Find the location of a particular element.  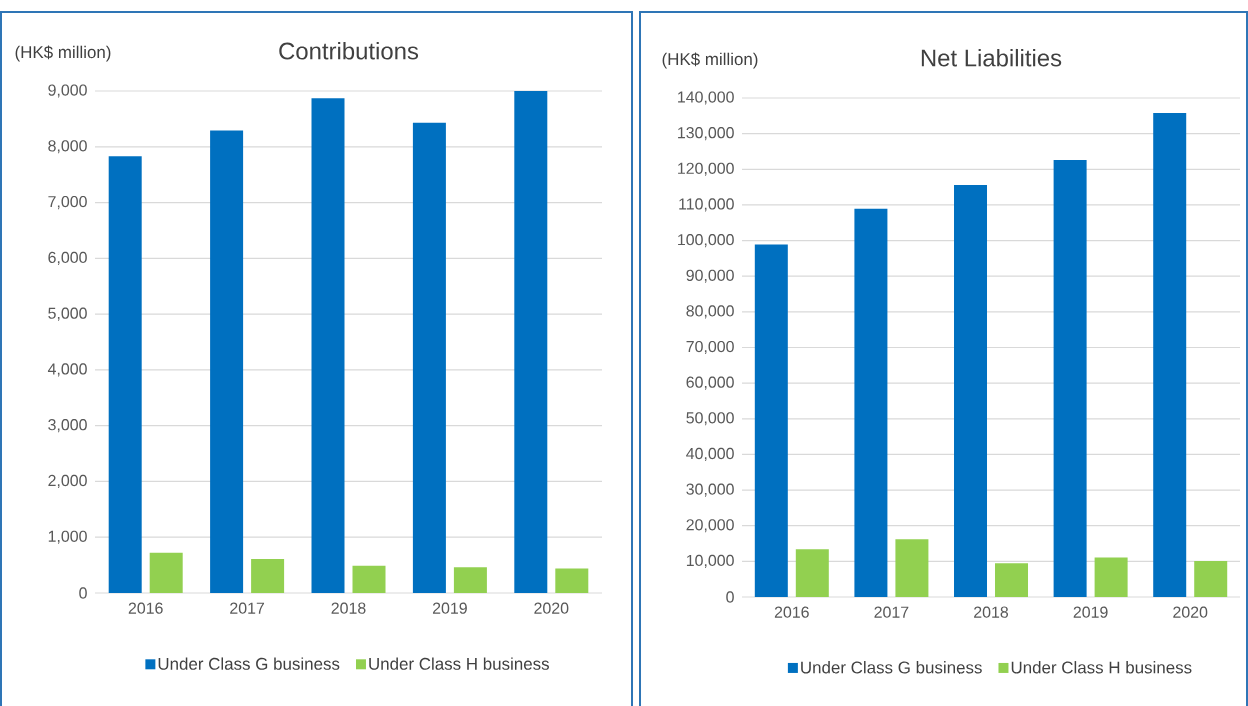

y-tick-label: 1,000 is located at coordinates (67, 537).